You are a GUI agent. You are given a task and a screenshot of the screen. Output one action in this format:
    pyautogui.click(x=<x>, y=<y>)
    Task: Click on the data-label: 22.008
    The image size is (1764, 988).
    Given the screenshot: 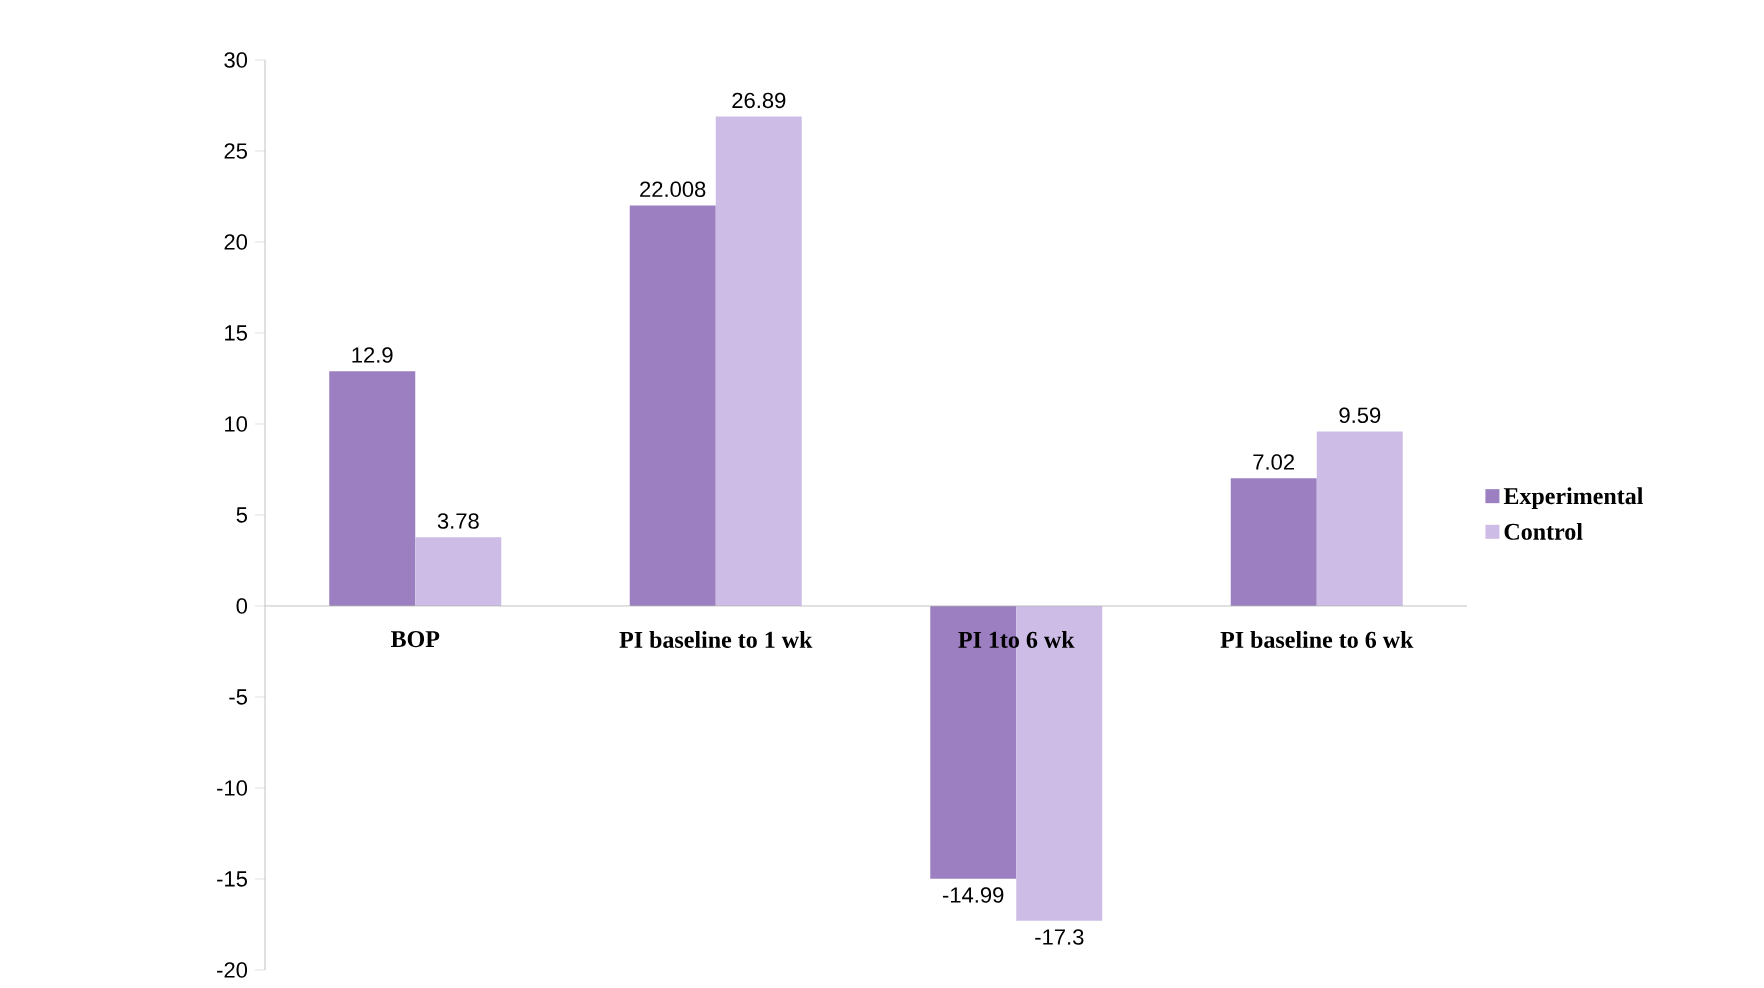 What is the action you would take?
    pyautogui.click(x=673, y=189)
    